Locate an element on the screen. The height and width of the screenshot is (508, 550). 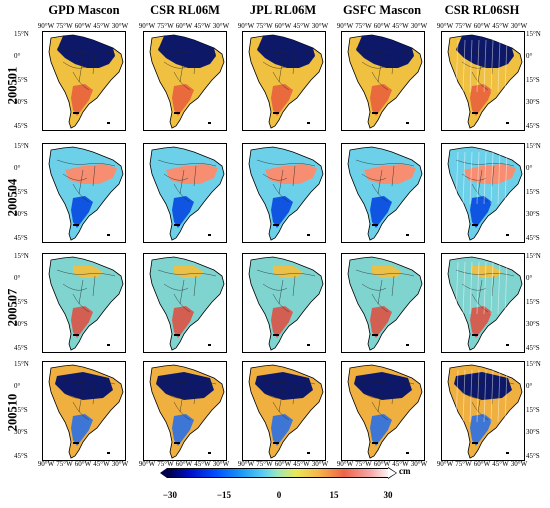
row-label: 200507 is located at coordinates (12, 307).